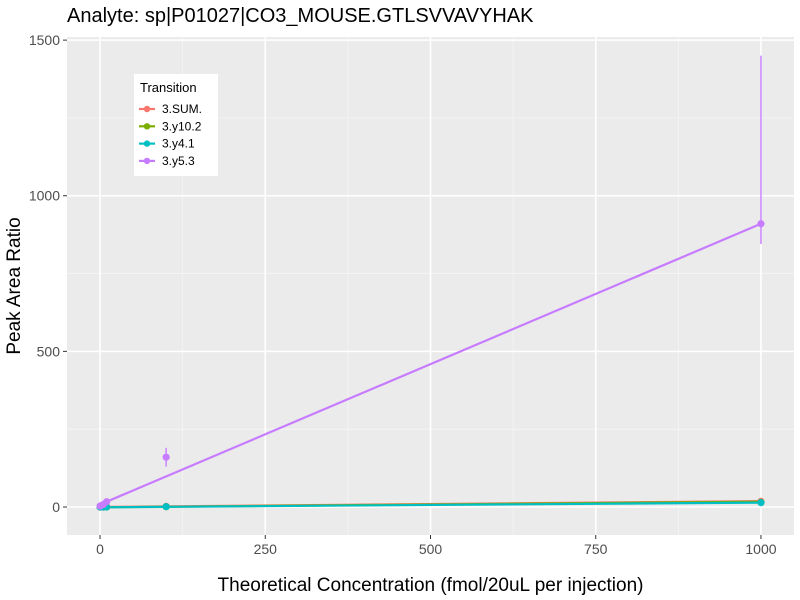 The image size is (800, 600). What do you see at coordinates (44, 40) in the screenshot?
I see `y-tick-label: 1500` at bounding box center [44, 40].